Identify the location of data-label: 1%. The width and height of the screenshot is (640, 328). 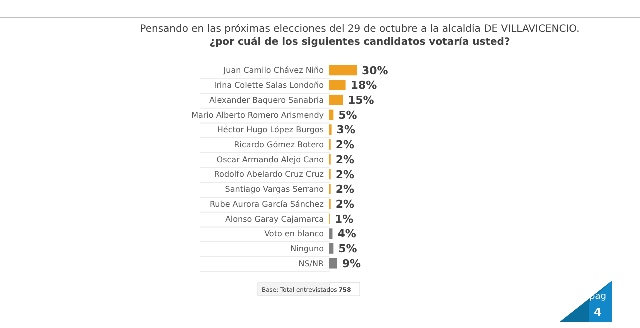
(344, 219).